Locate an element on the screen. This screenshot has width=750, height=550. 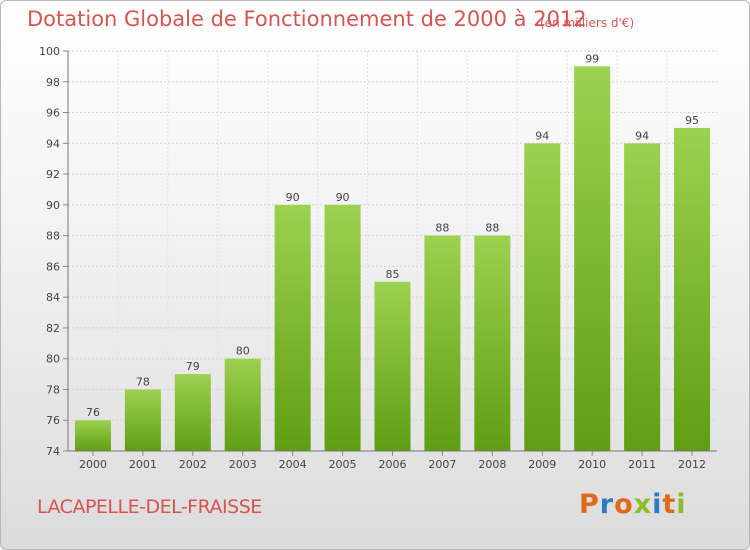
data-label-2012: 95 is located at coordinates (692, 120).